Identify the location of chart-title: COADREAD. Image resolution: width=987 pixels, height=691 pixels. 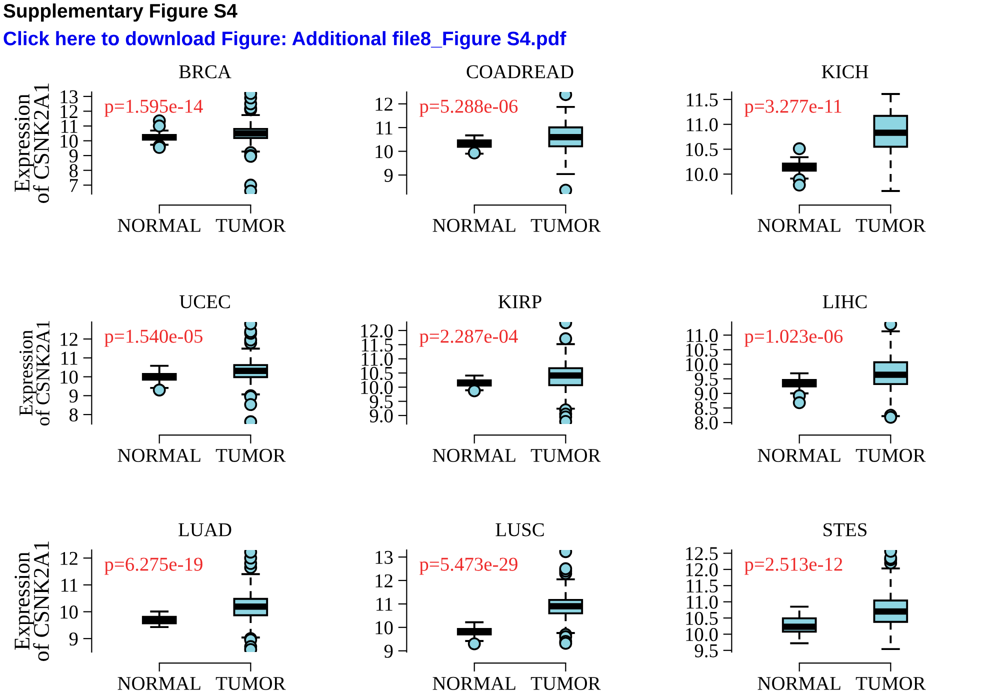
(520, 71).